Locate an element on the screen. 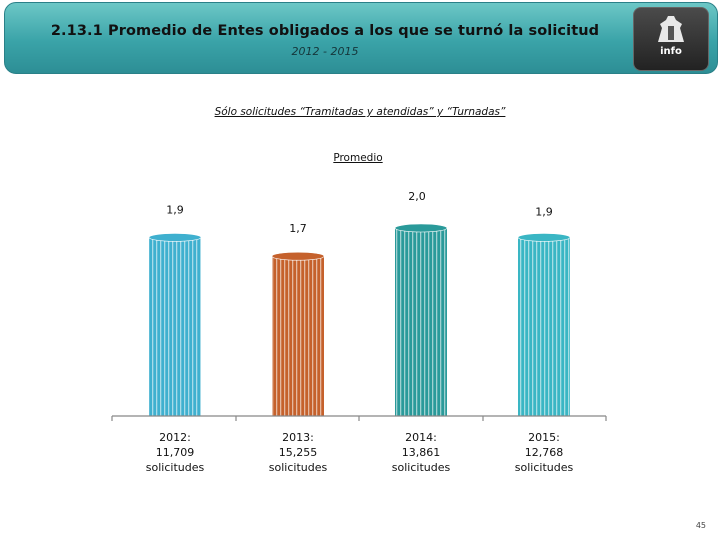  page-subtitle: 2012 - 2015 is located at coordinates (325, 51).